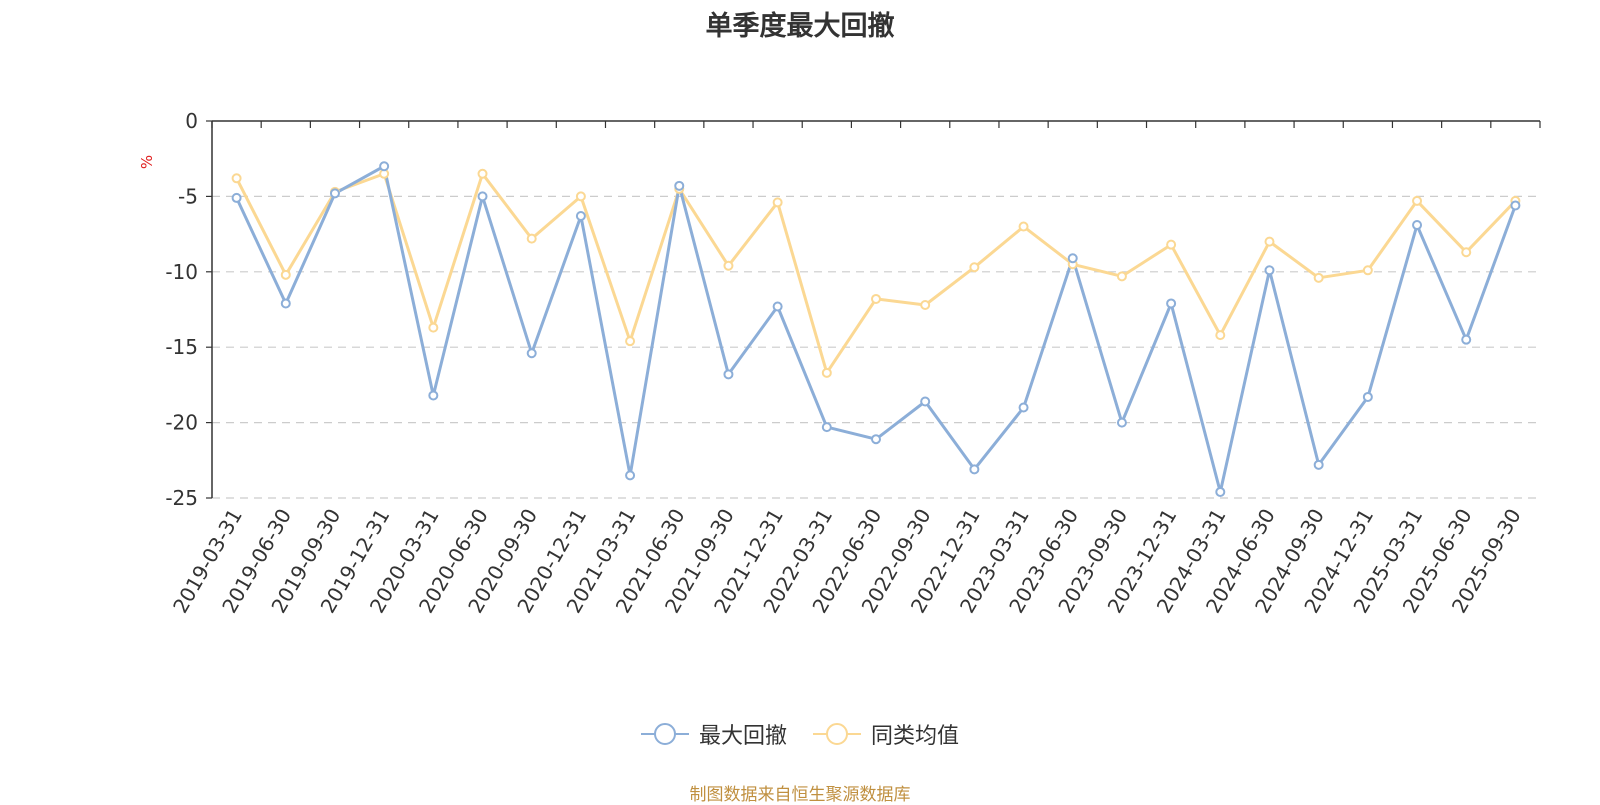 Image resolution: width=1600 pixels, height=805 pixels. I want to click on legend-item-max-drawdown: 最大回撤, so click(713, 734).